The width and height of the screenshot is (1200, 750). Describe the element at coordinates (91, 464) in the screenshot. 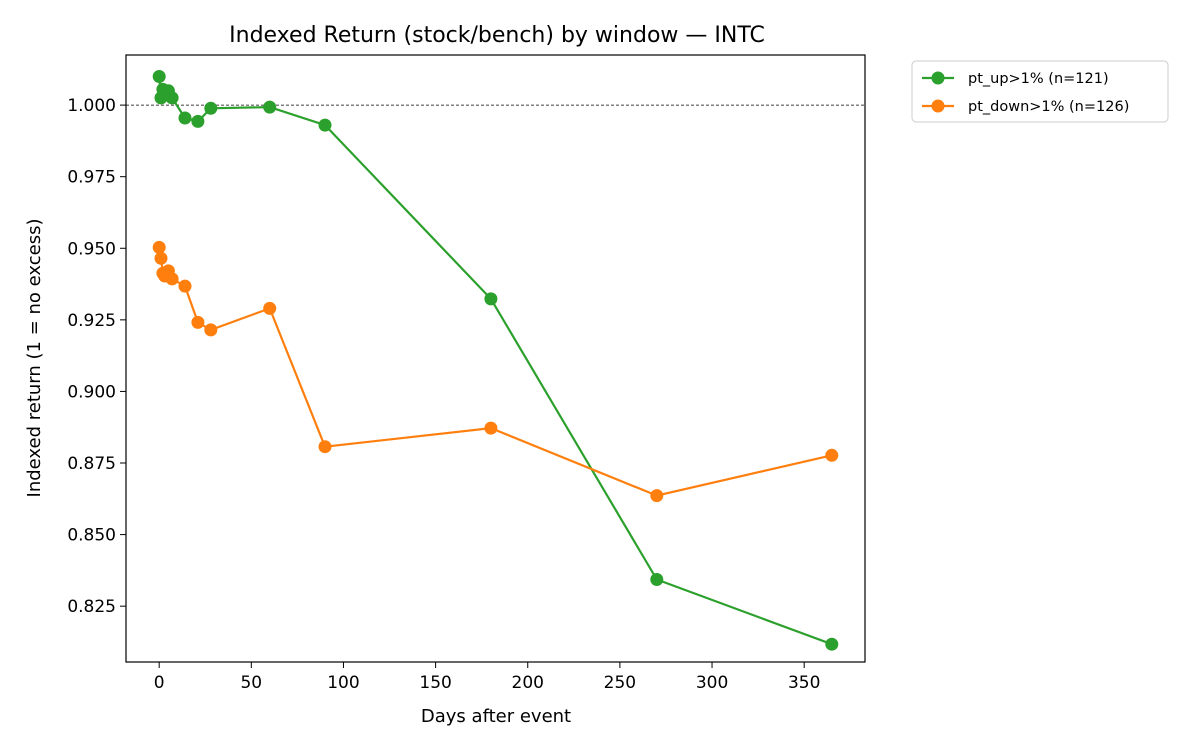

I see `y-tick-label: 0.875` at that location.